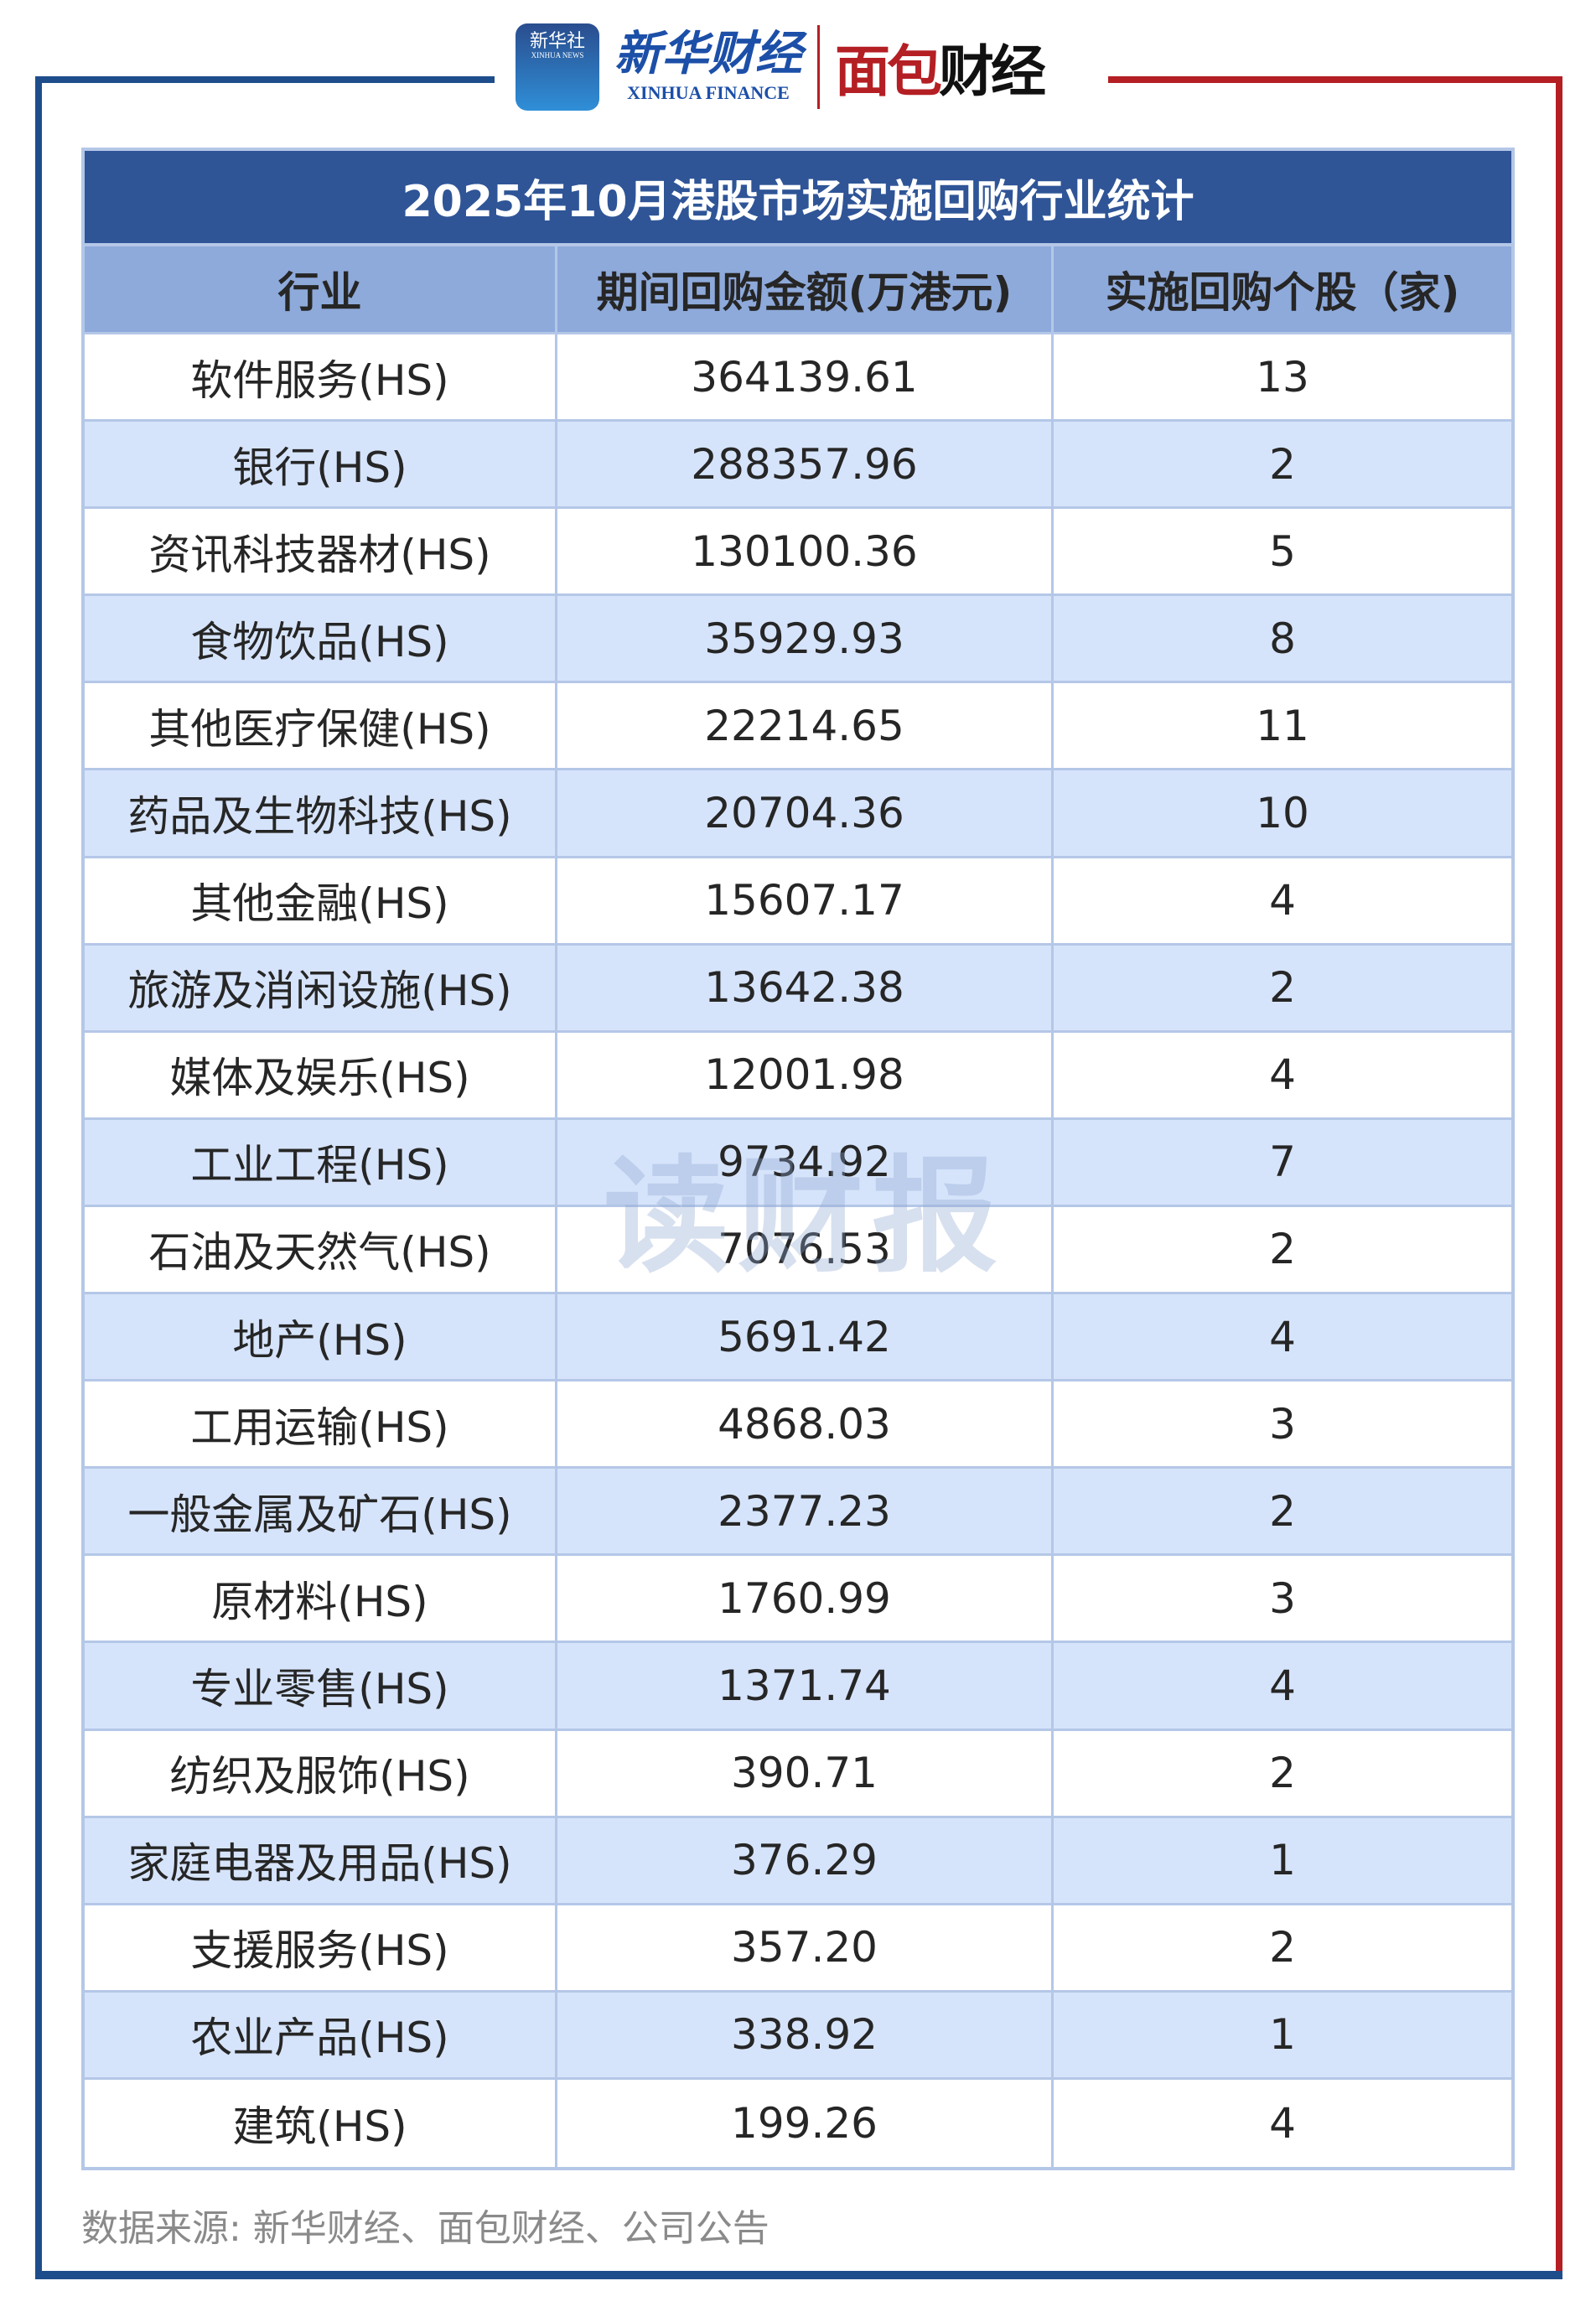  I want to click on table-row: 原材料(HS) 1760.99 3, so click(798, 1600).